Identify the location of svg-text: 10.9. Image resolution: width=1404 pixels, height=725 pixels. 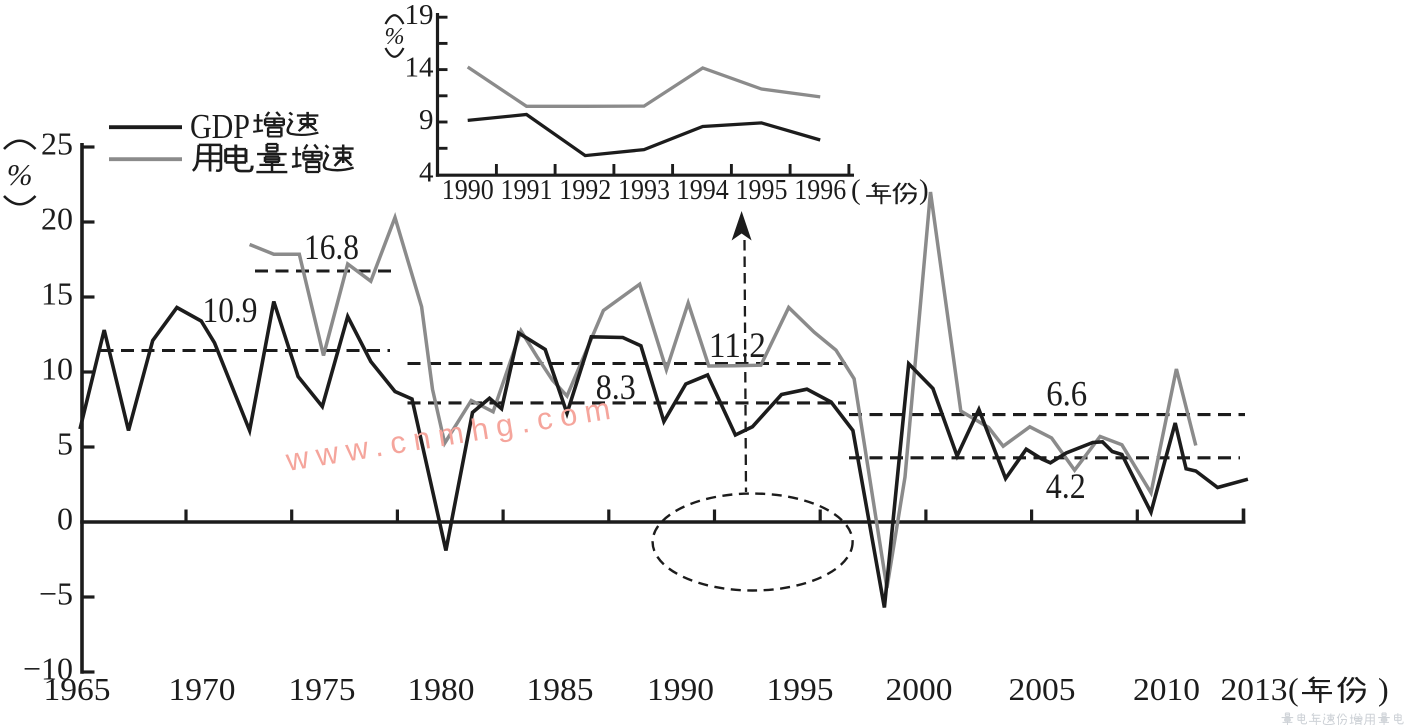
(230, 310).